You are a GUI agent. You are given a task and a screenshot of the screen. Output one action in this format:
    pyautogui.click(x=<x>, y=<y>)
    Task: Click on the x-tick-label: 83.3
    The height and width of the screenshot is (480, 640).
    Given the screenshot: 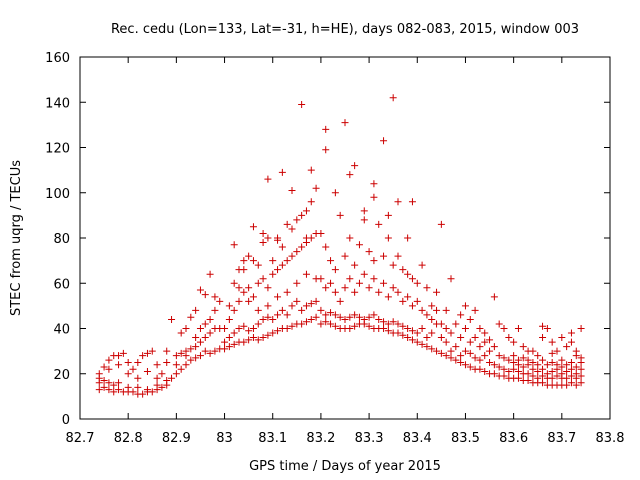 What is the action you would take?
    pyautogui.click(x=369, y=438)
    